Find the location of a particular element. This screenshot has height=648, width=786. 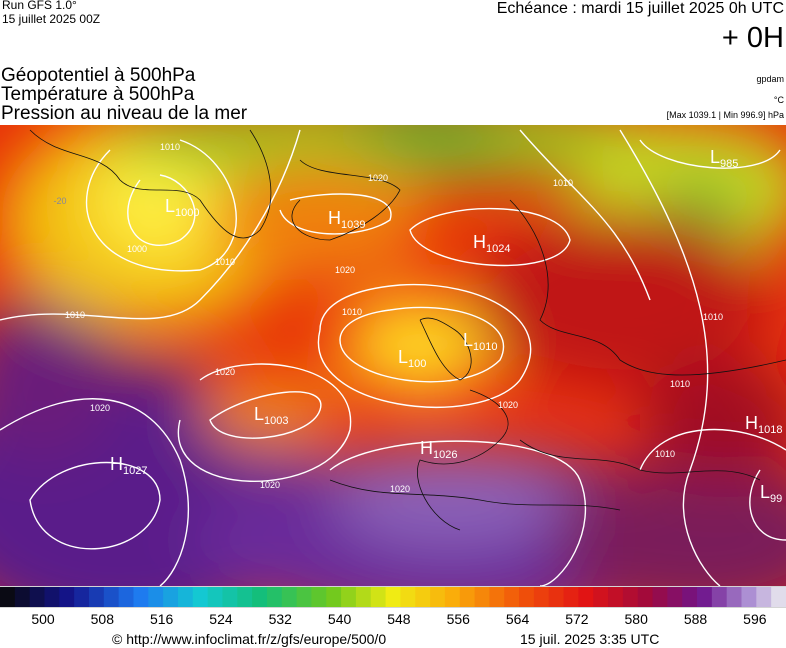

colorbar-tick-label: 556 is located at coordinates (459, 619).